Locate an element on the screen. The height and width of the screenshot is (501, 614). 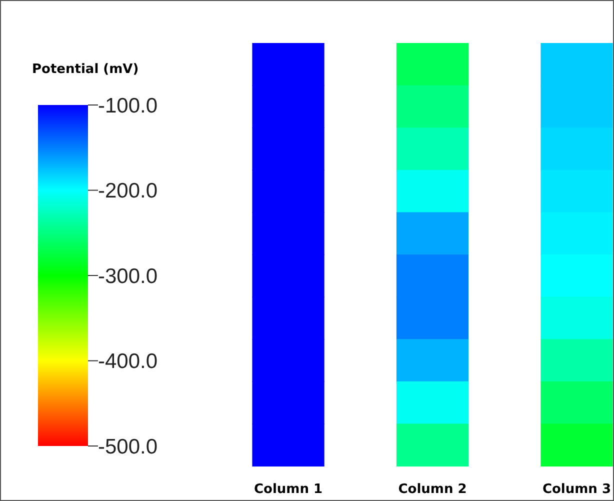
x-tick-label: Column 3 is located at coordinates (577, 489).